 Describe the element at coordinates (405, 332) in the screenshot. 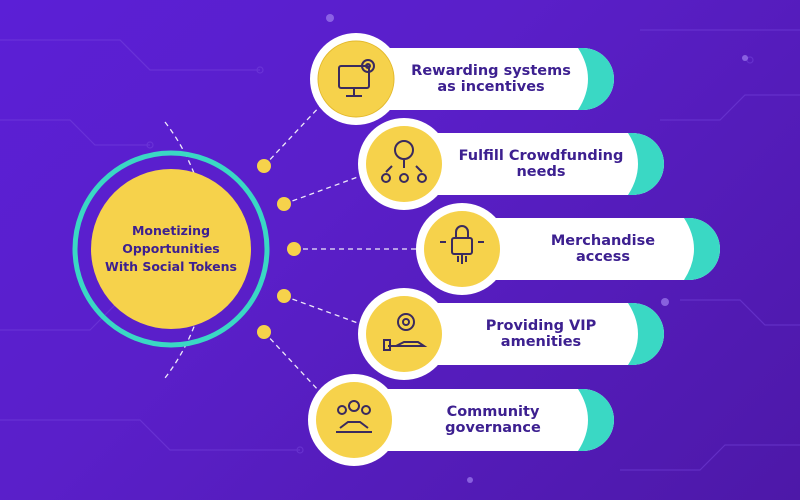

I see `hand-gear-icon` at that location.